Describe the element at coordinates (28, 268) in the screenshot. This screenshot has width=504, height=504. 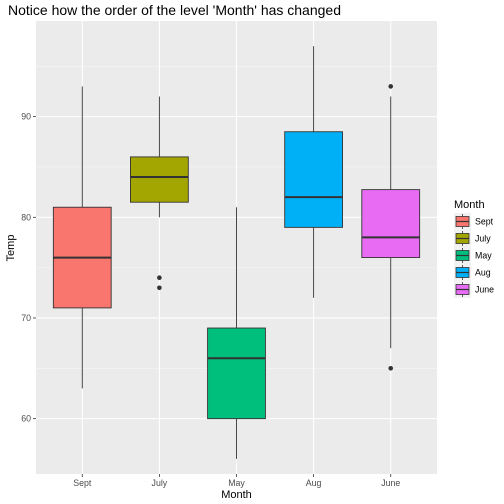
I see `y-axis: 60 70 80 90` at that location.